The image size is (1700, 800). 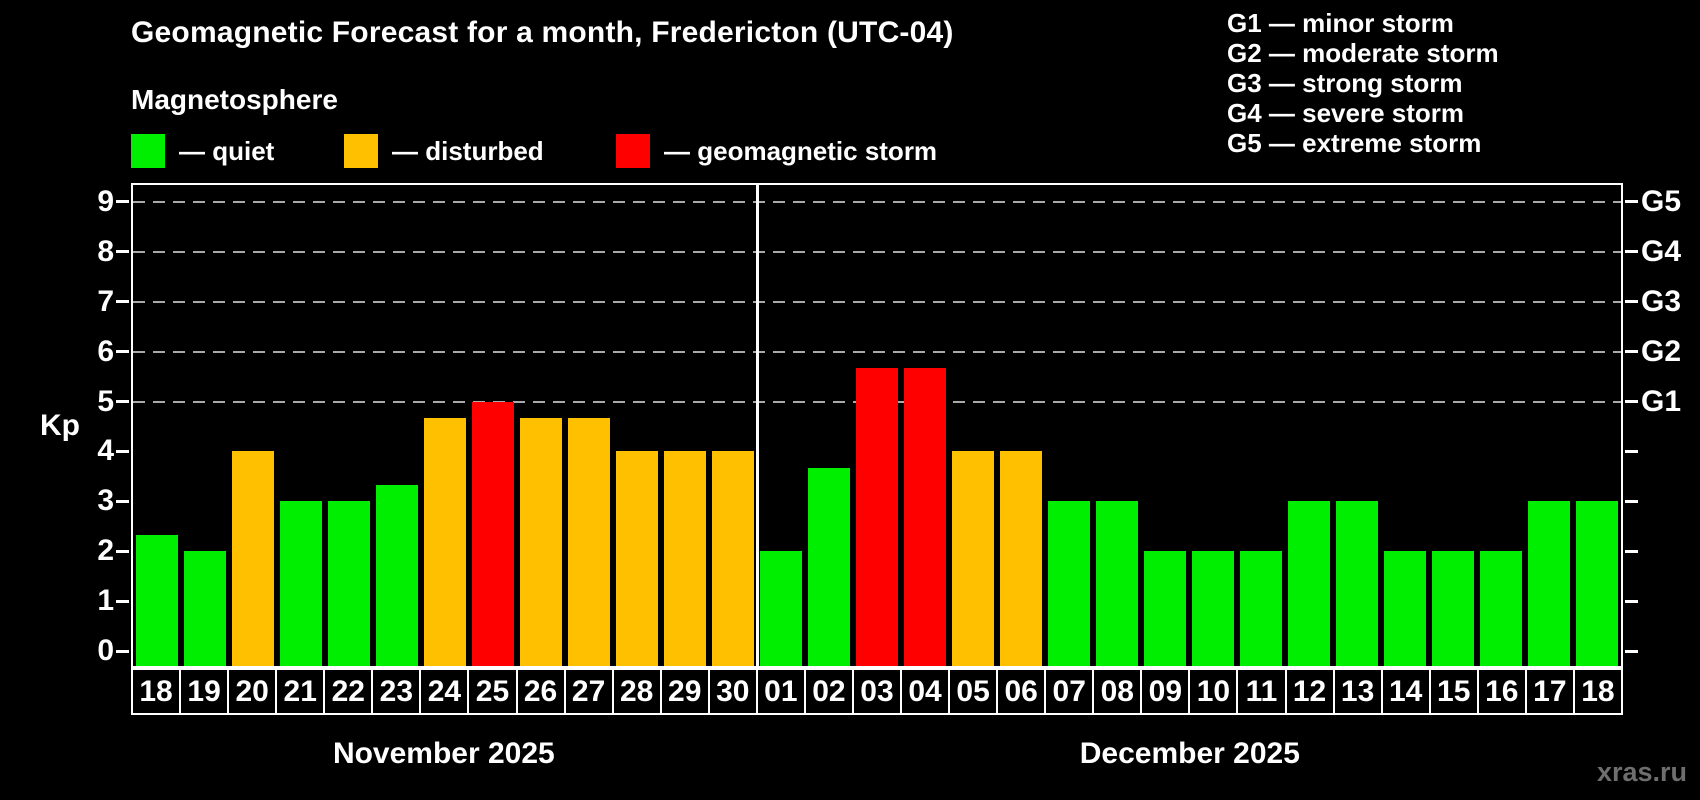 What do you see at coordinates (348, 691) in the screenshot?
I see `day-label-nov-22: 22` at bounding box center [348, 691].